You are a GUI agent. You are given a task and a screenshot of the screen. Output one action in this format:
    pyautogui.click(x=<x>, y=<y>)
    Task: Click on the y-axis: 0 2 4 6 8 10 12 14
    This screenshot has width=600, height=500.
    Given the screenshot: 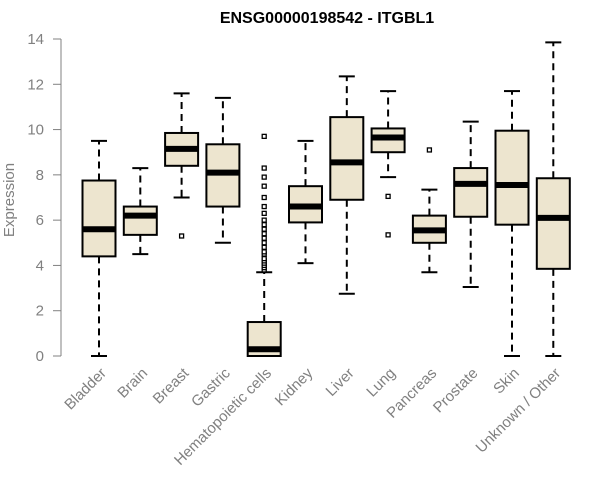 What is the action you would take?
    pyautogui.click(x=44, y=198)
    